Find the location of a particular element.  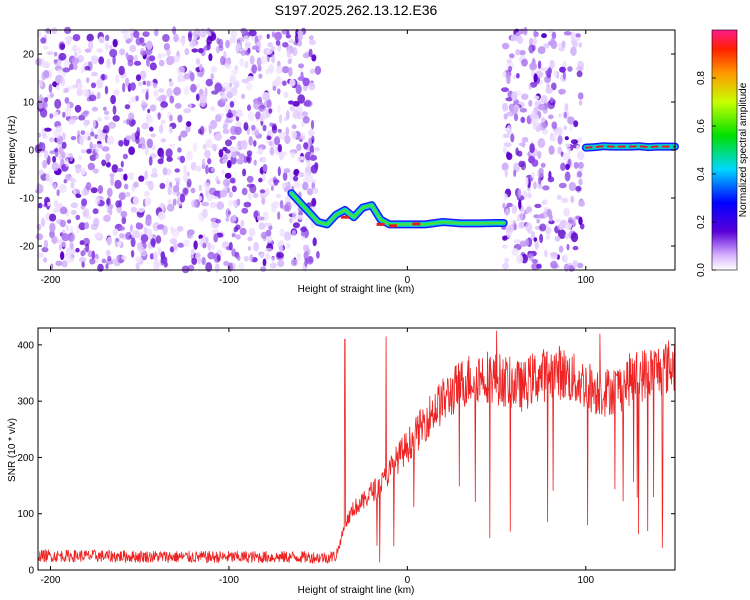

spectrogram-ylabel: Frequency (Hz) is located at coordinates (12, 150).